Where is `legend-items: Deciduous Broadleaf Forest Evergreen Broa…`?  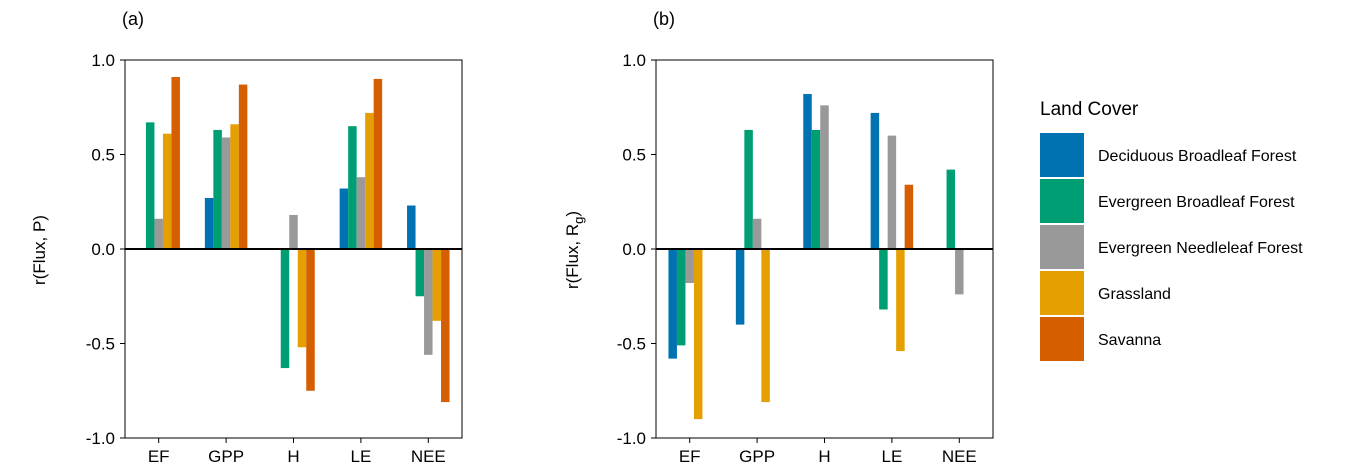 legend-items: Deciduous Broadleaf Forest Evergreen Broa… is located at coordinates (1171, 247).